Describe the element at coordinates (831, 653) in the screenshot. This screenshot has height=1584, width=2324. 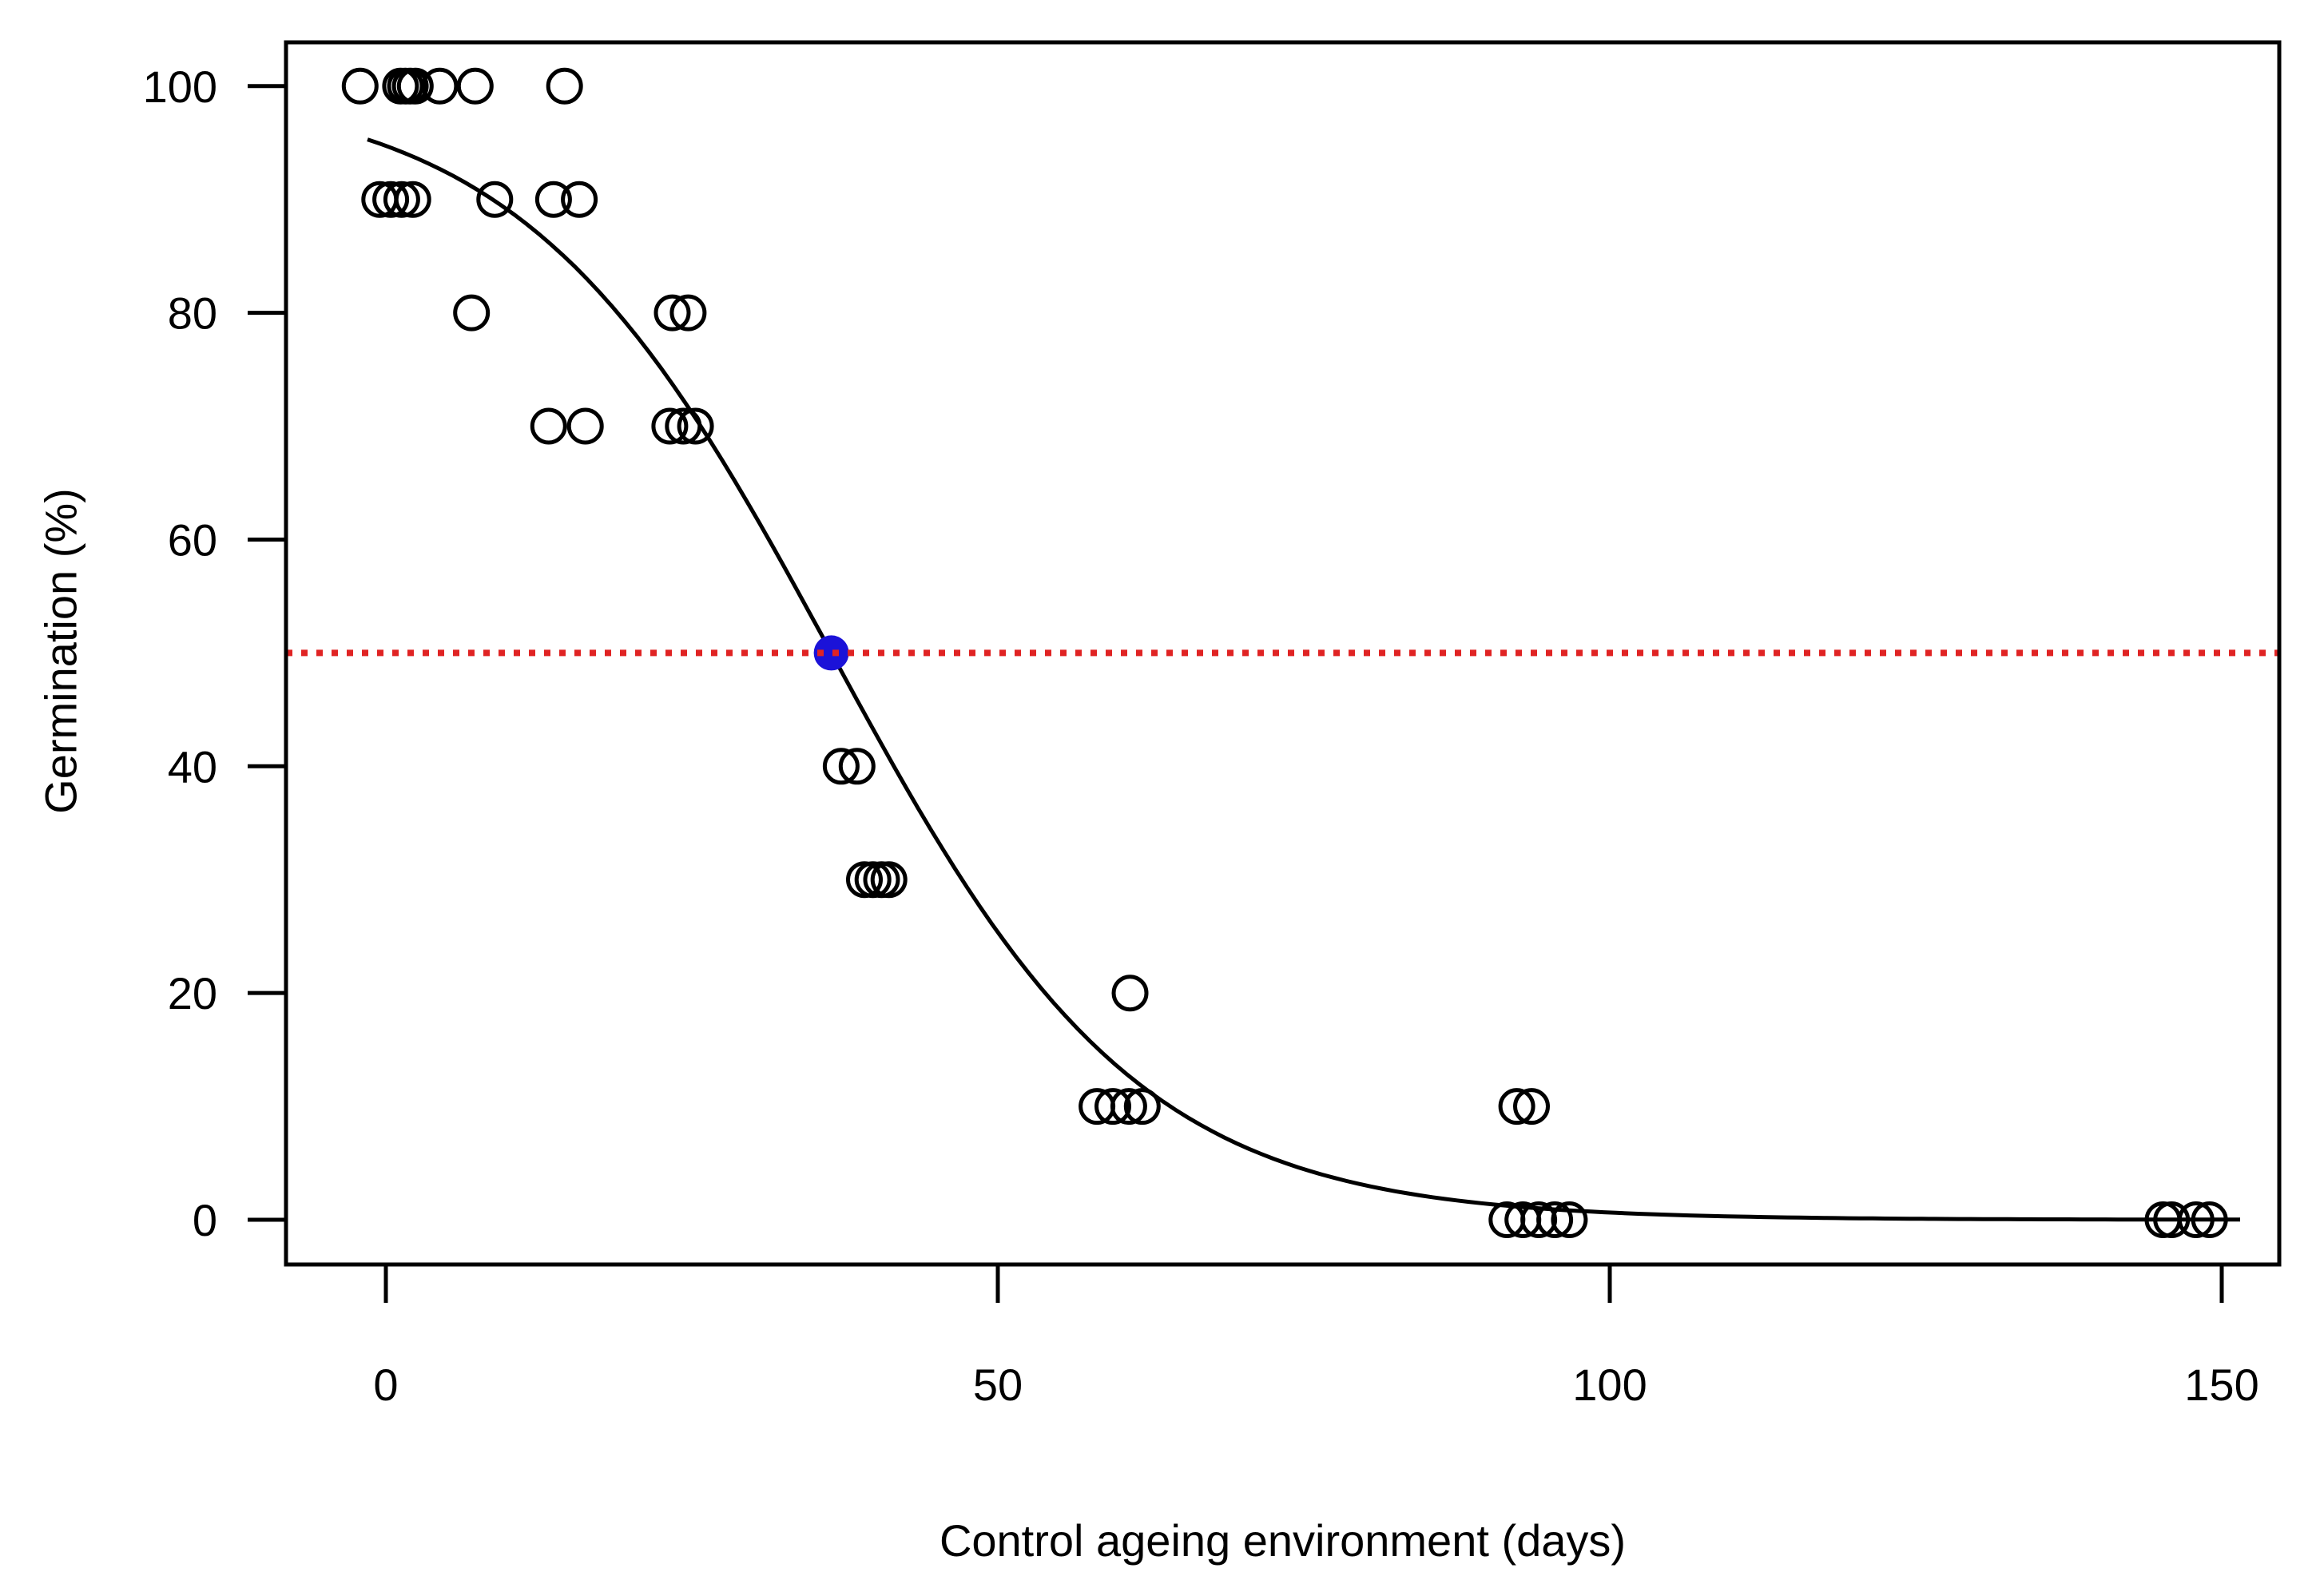
I see `p50-highlight-point` at that location.